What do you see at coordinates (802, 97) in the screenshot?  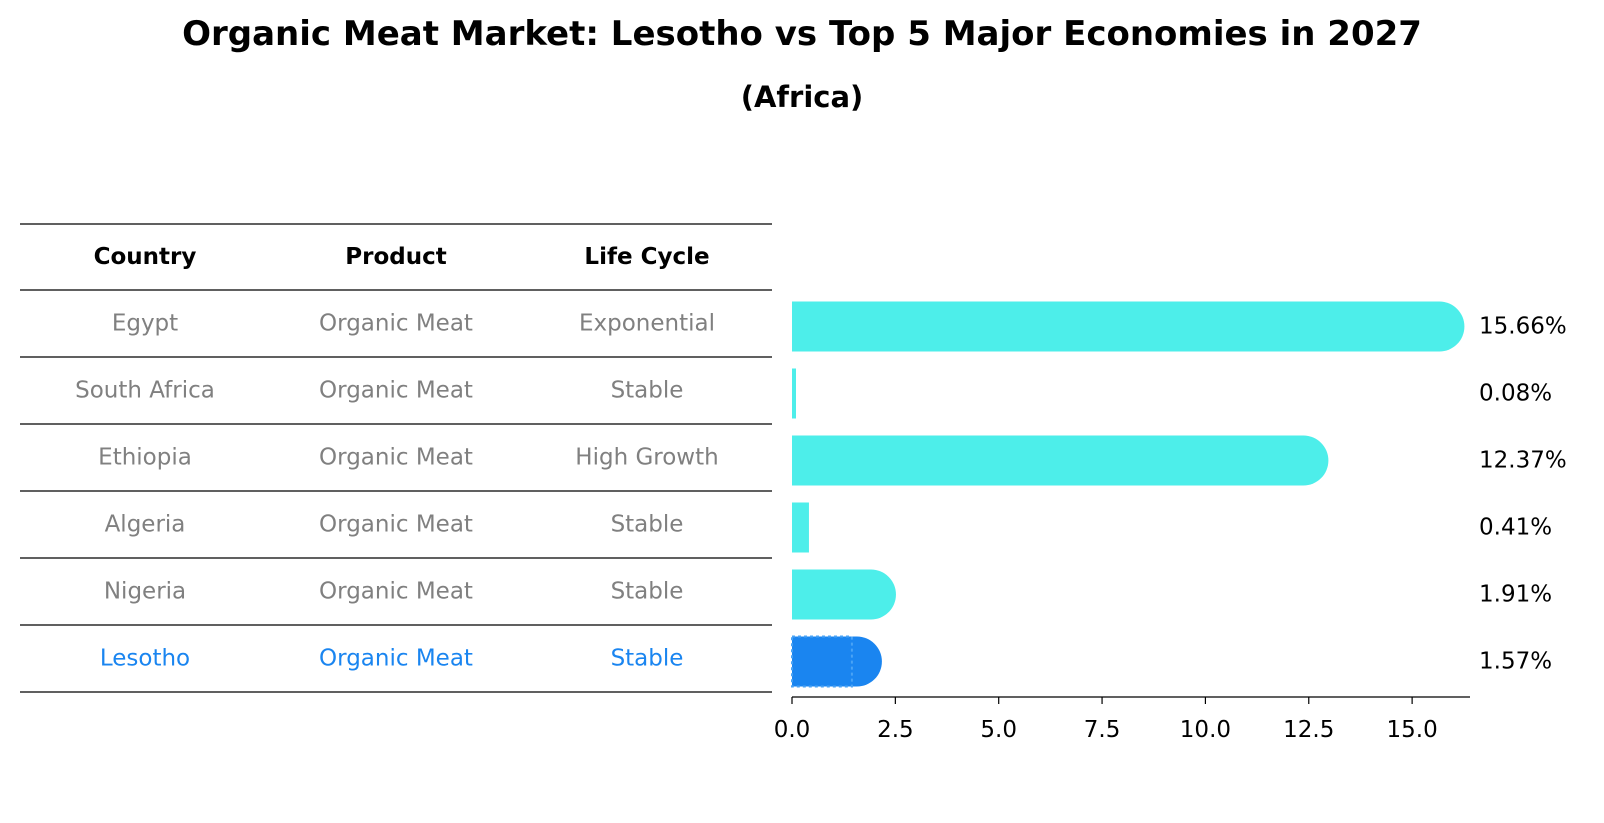 I see `chart-subtitle: (Africa)` at bounding box center [802, 97].